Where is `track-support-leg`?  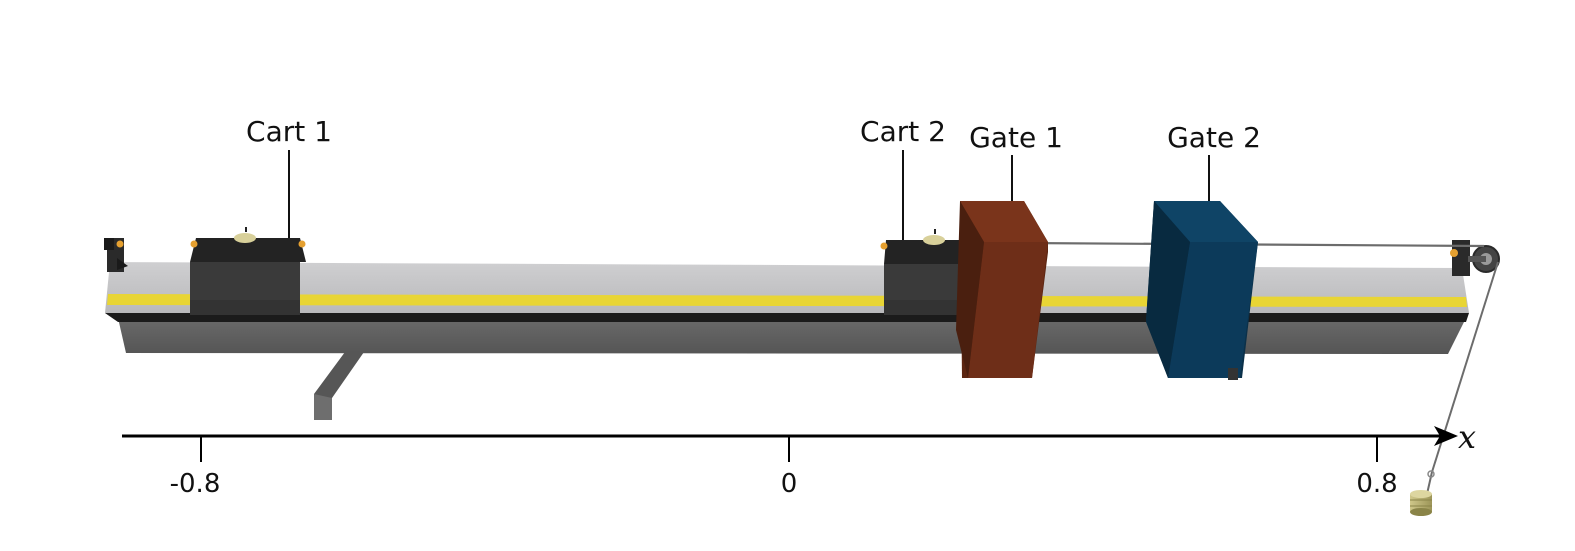
track-support-leg is located at coordinates (339, 386).